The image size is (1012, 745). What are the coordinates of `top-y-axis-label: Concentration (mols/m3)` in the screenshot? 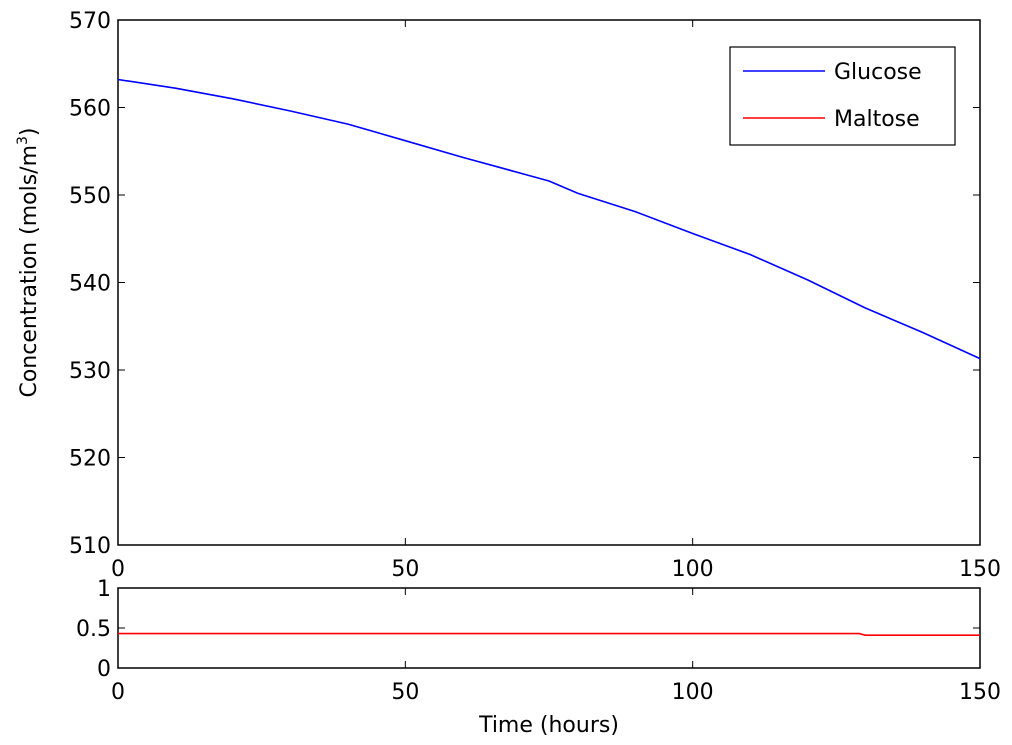 It's located at (28, 262).